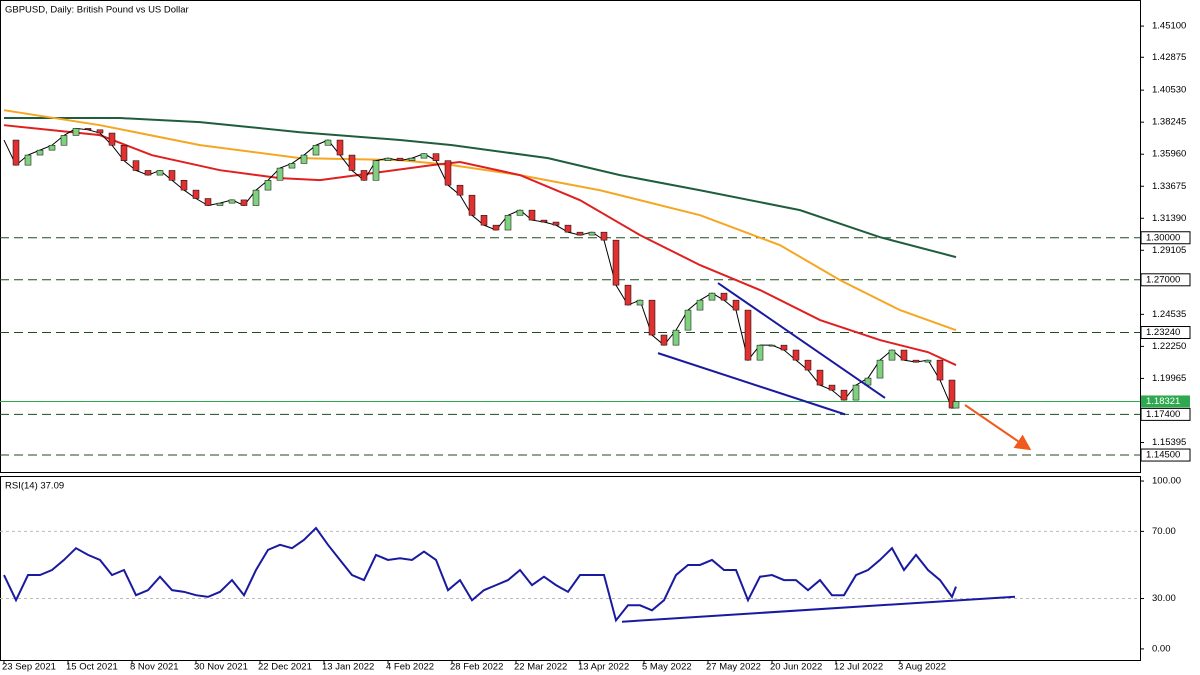 Image resolution: width=1200 pixels, height=675 pixels. I want to click on y-tick-label: 1.24535, so click(1169, 314).